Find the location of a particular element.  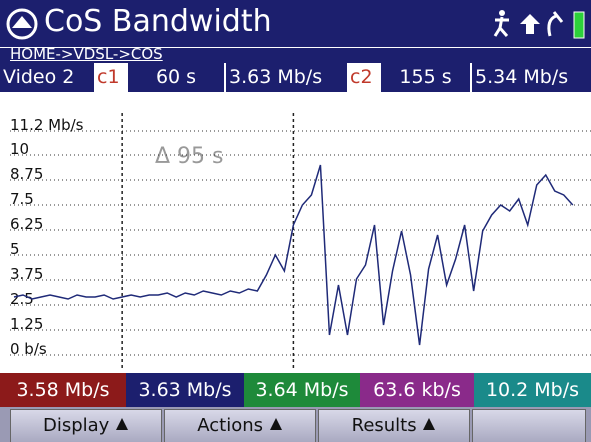

app-icon is located at coordinates (22, 24).